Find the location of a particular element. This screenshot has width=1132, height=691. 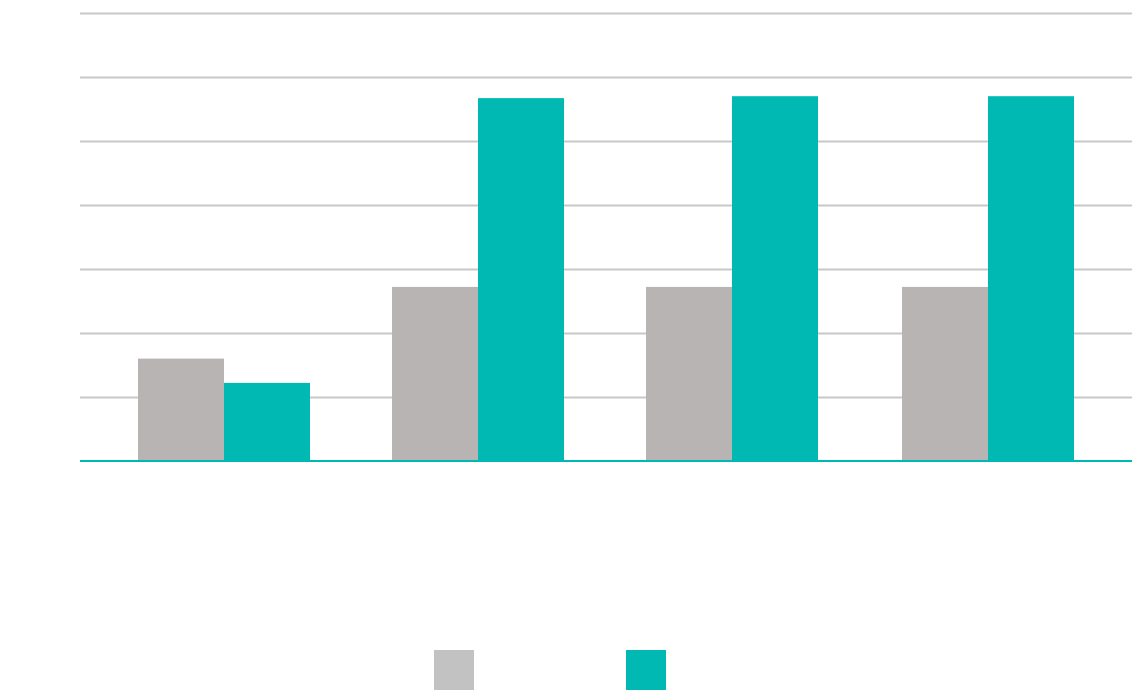

legend is located at coordinates (550, 670).